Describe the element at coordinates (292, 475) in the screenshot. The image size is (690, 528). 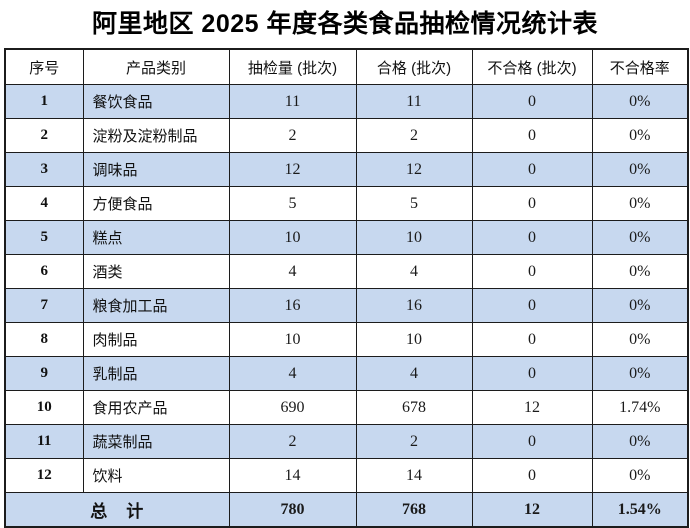
I see `row-sampled: 14` at that location.